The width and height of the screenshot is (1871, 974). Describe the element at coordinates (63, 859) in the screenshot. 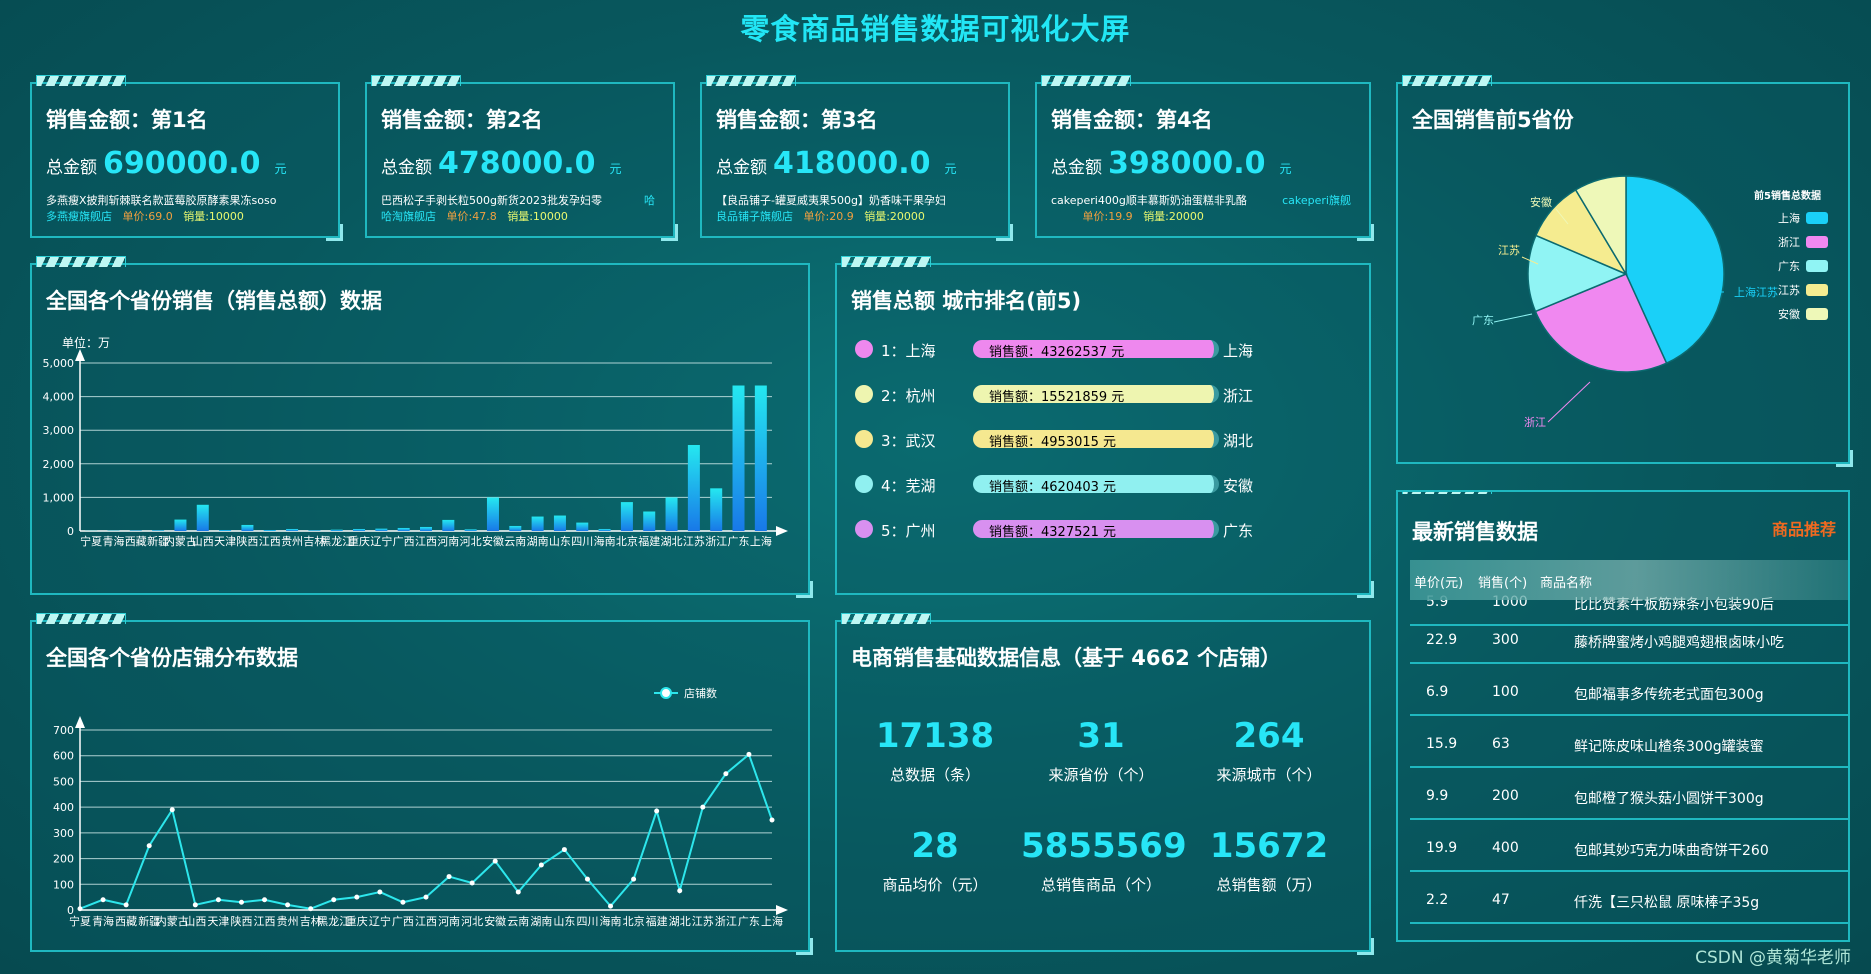

I see `y-tick-label: 200` at that location.